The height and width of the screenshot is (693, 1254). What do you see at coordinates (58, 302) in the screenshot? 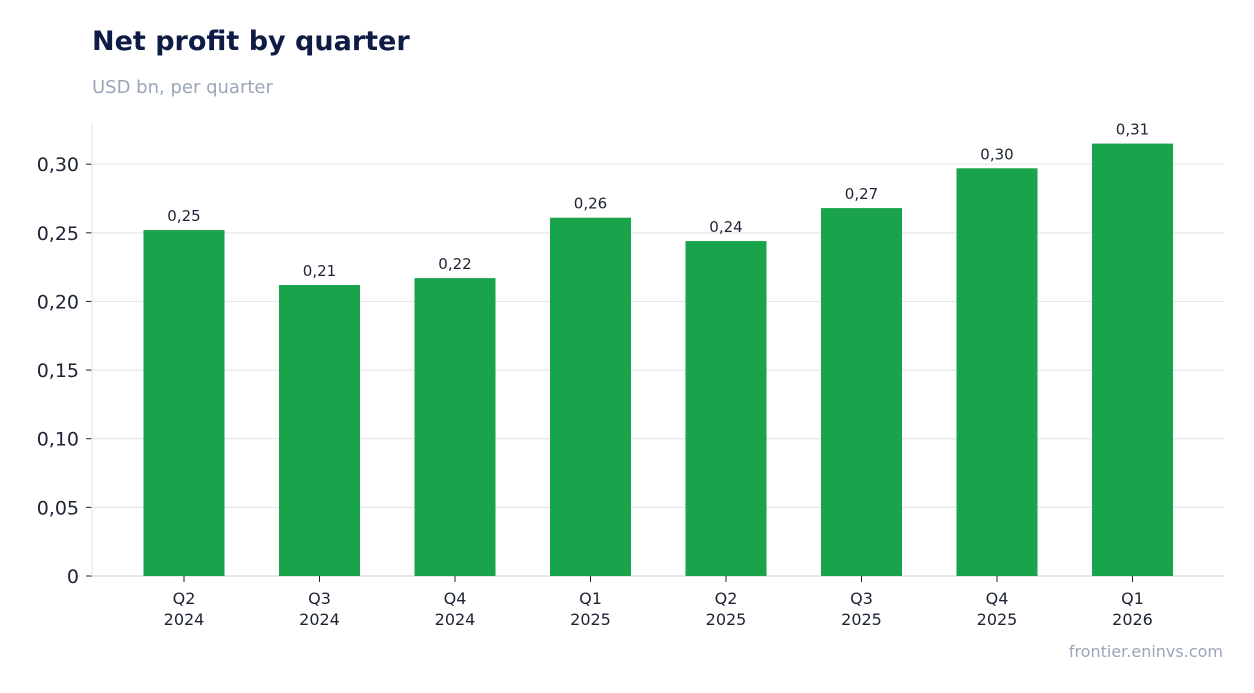
I see `y-tick-label: 0,20` at bounding box center [58, 302].